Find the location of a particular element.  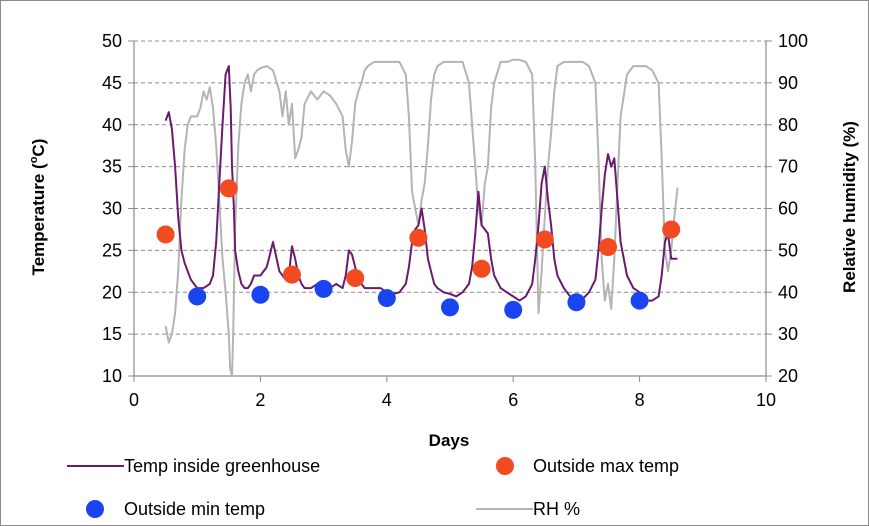

x-tick-label: 0 is located at coordinates (134, 400).